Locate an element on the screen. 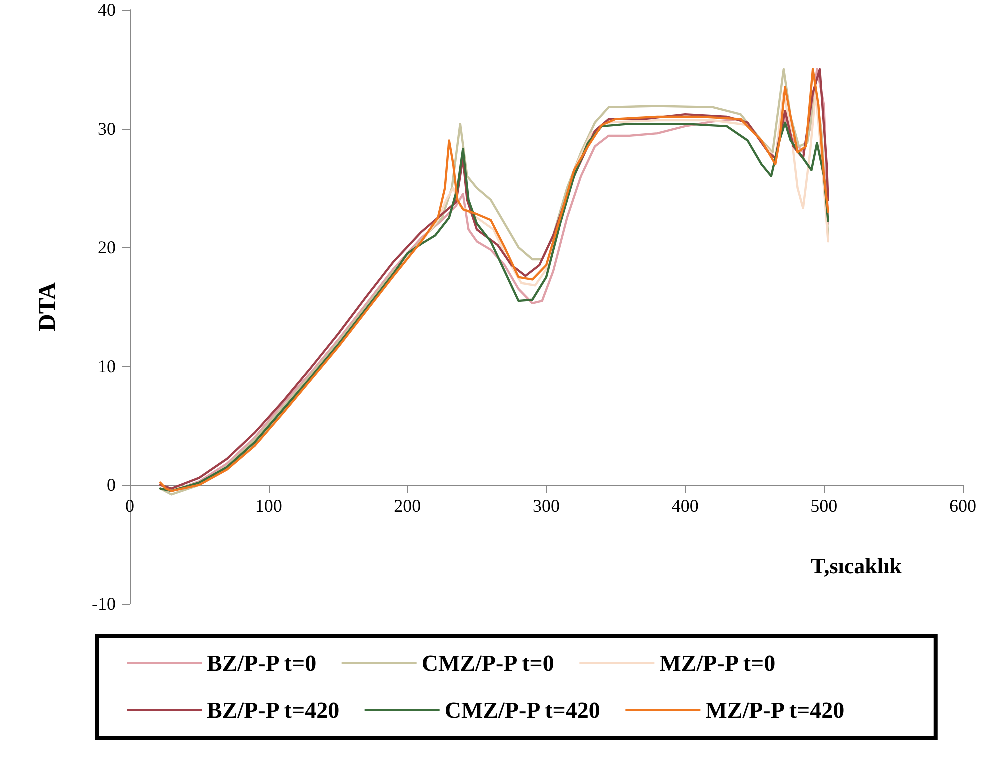  x-tick-label: 600 is located at coordinates (963, 506).